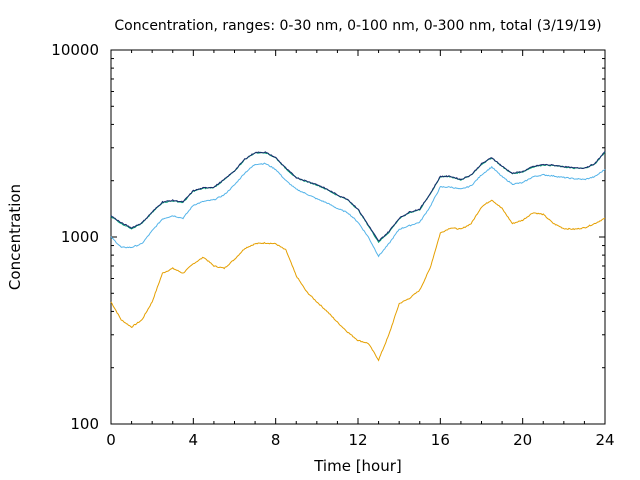 The width and height of the screenshot is (640, 480). Describe the element at coordinates (357, 440) in the screenshot. I see `x-tick-label: 12` at that location.